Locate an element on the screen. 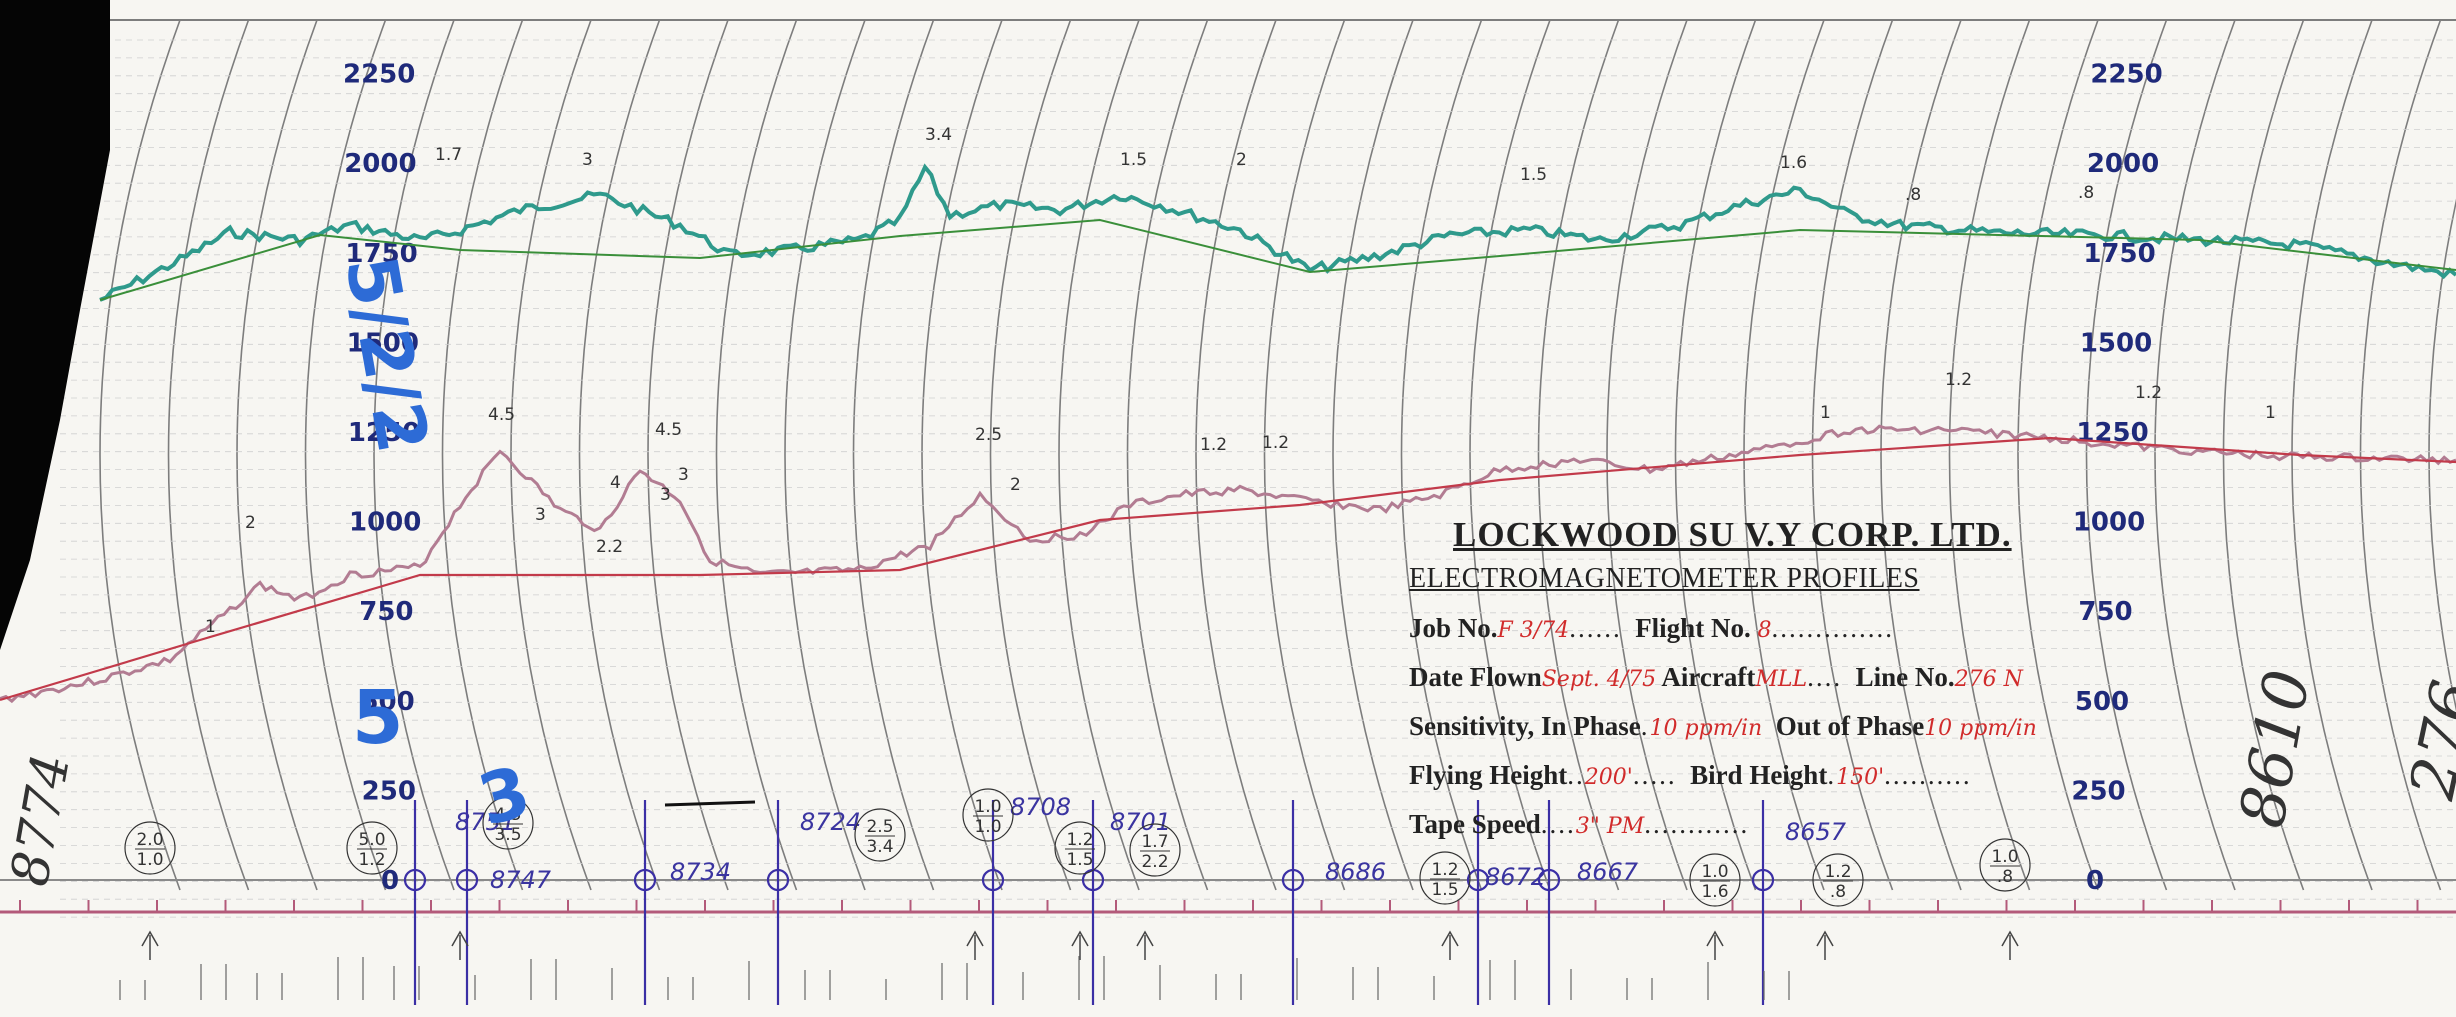 The width and height of the screenshot is (2456, 1017). ratio-denominator: .8 is located at coordinates (2005, 877).